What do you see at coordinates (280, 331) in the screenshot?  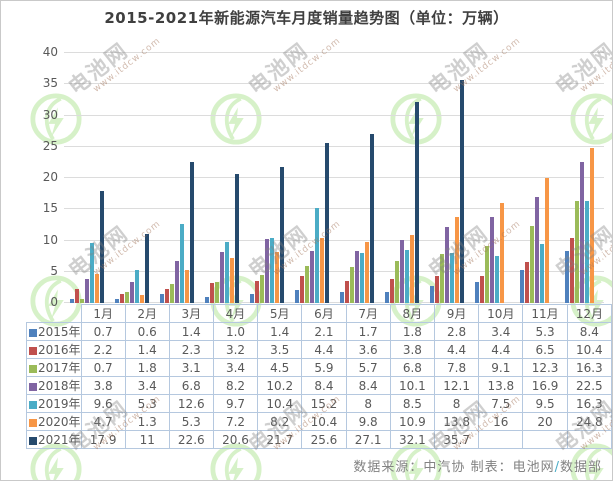 I see `table-value-cell: 1.4` at bounding box center [280, 331].